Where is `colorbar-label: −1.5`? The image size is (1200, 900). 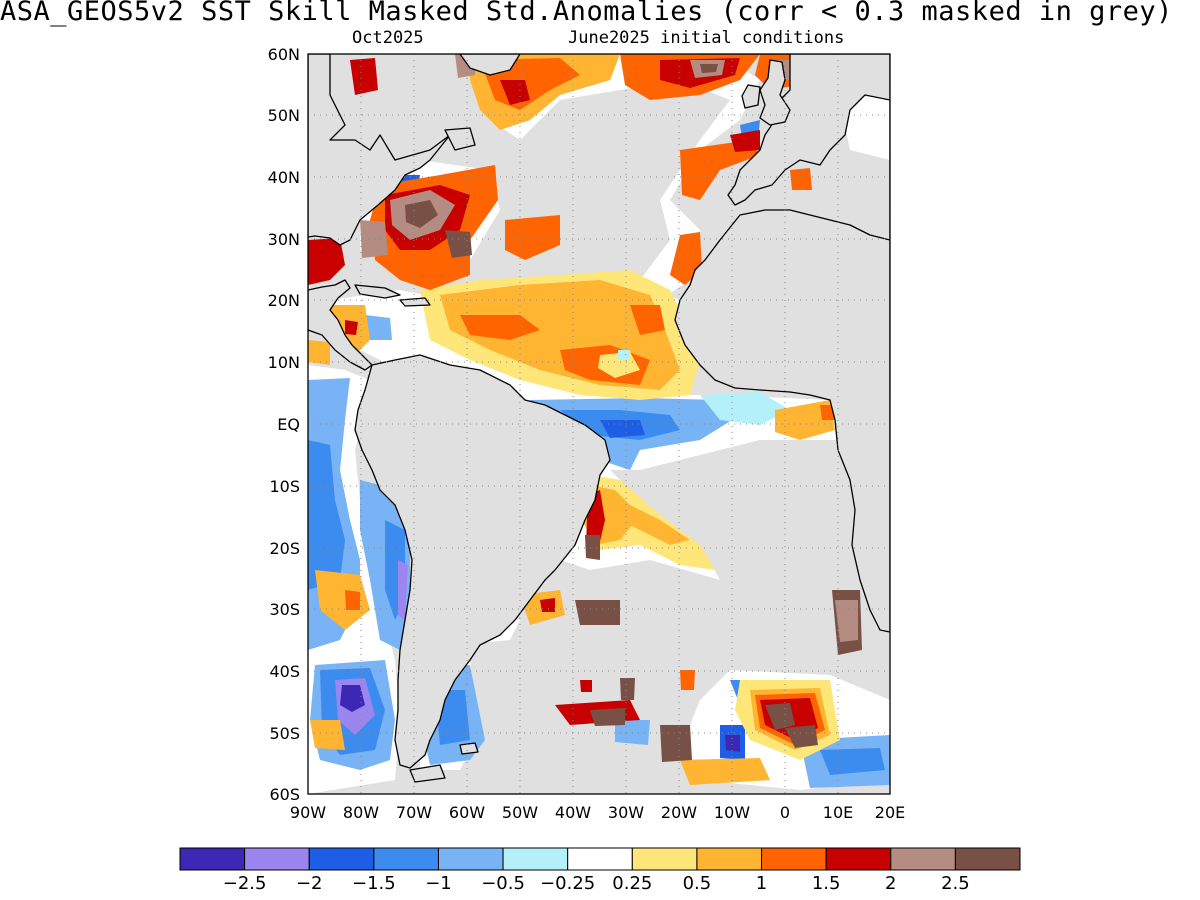 colorbar-label: −1.5 is located at coordinates (374, 883).